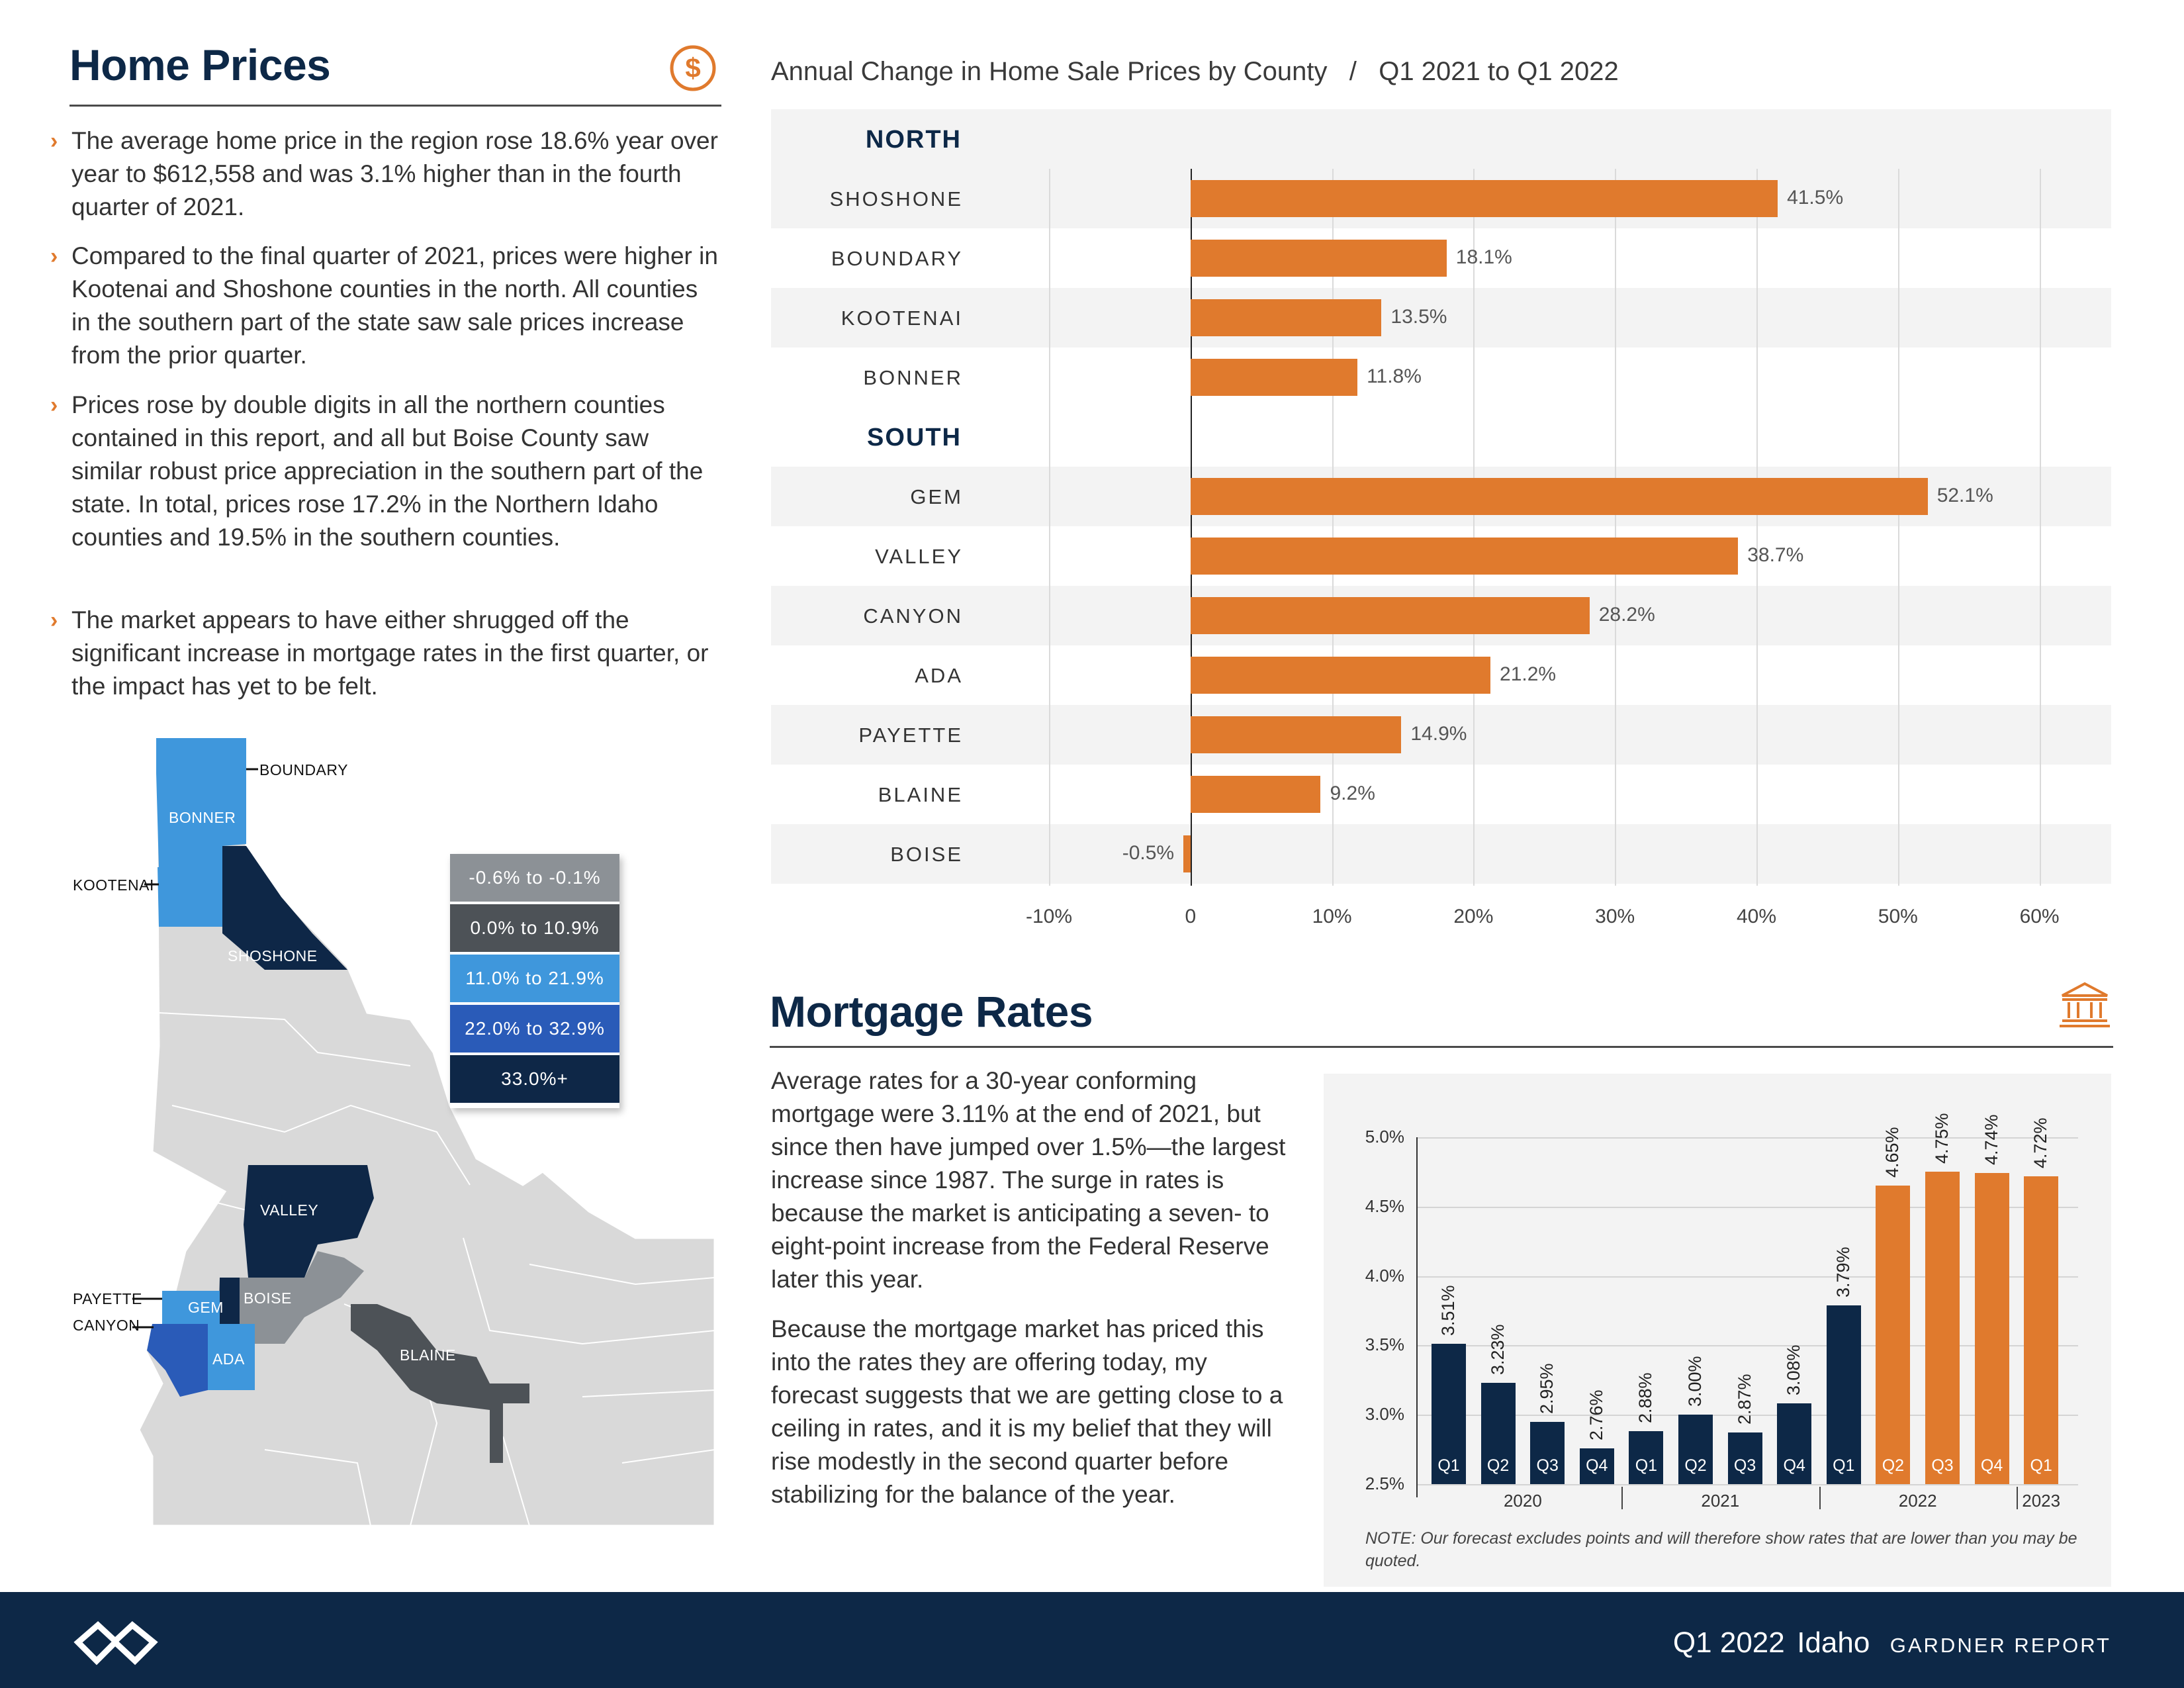 Image resolution: width=2184 pixels, height=1688 pixels. Describe the element at coordinates (201, 755) in the screenshot. I see `boundary-county` at that location.